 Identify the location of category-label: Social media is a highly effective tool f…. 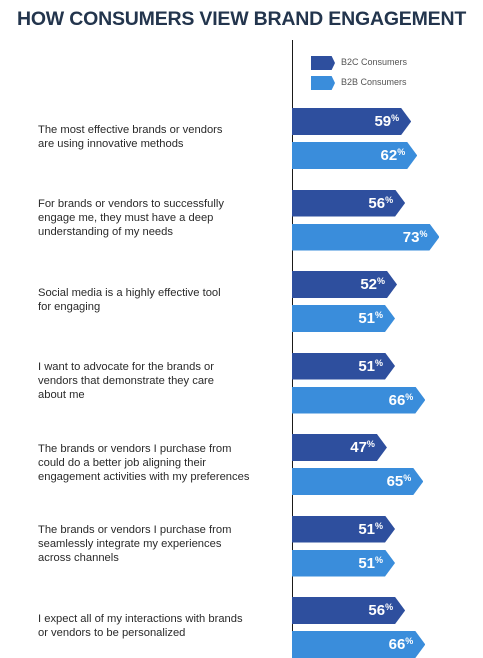
(129, 299).